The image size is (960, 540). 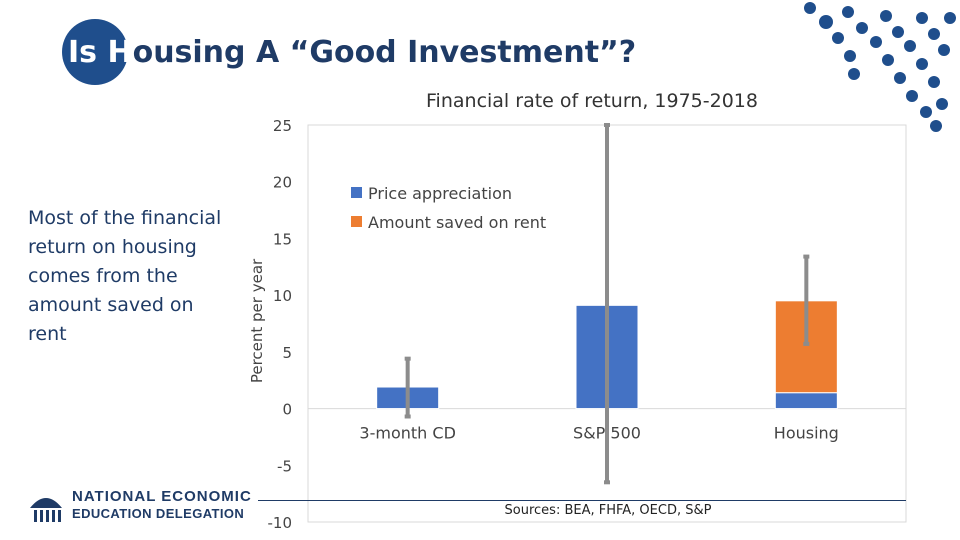 What do you see at coordinates (287, 410) in the screenshot?
I see `y-tick-label: 0` at bounding box center [287, 410].